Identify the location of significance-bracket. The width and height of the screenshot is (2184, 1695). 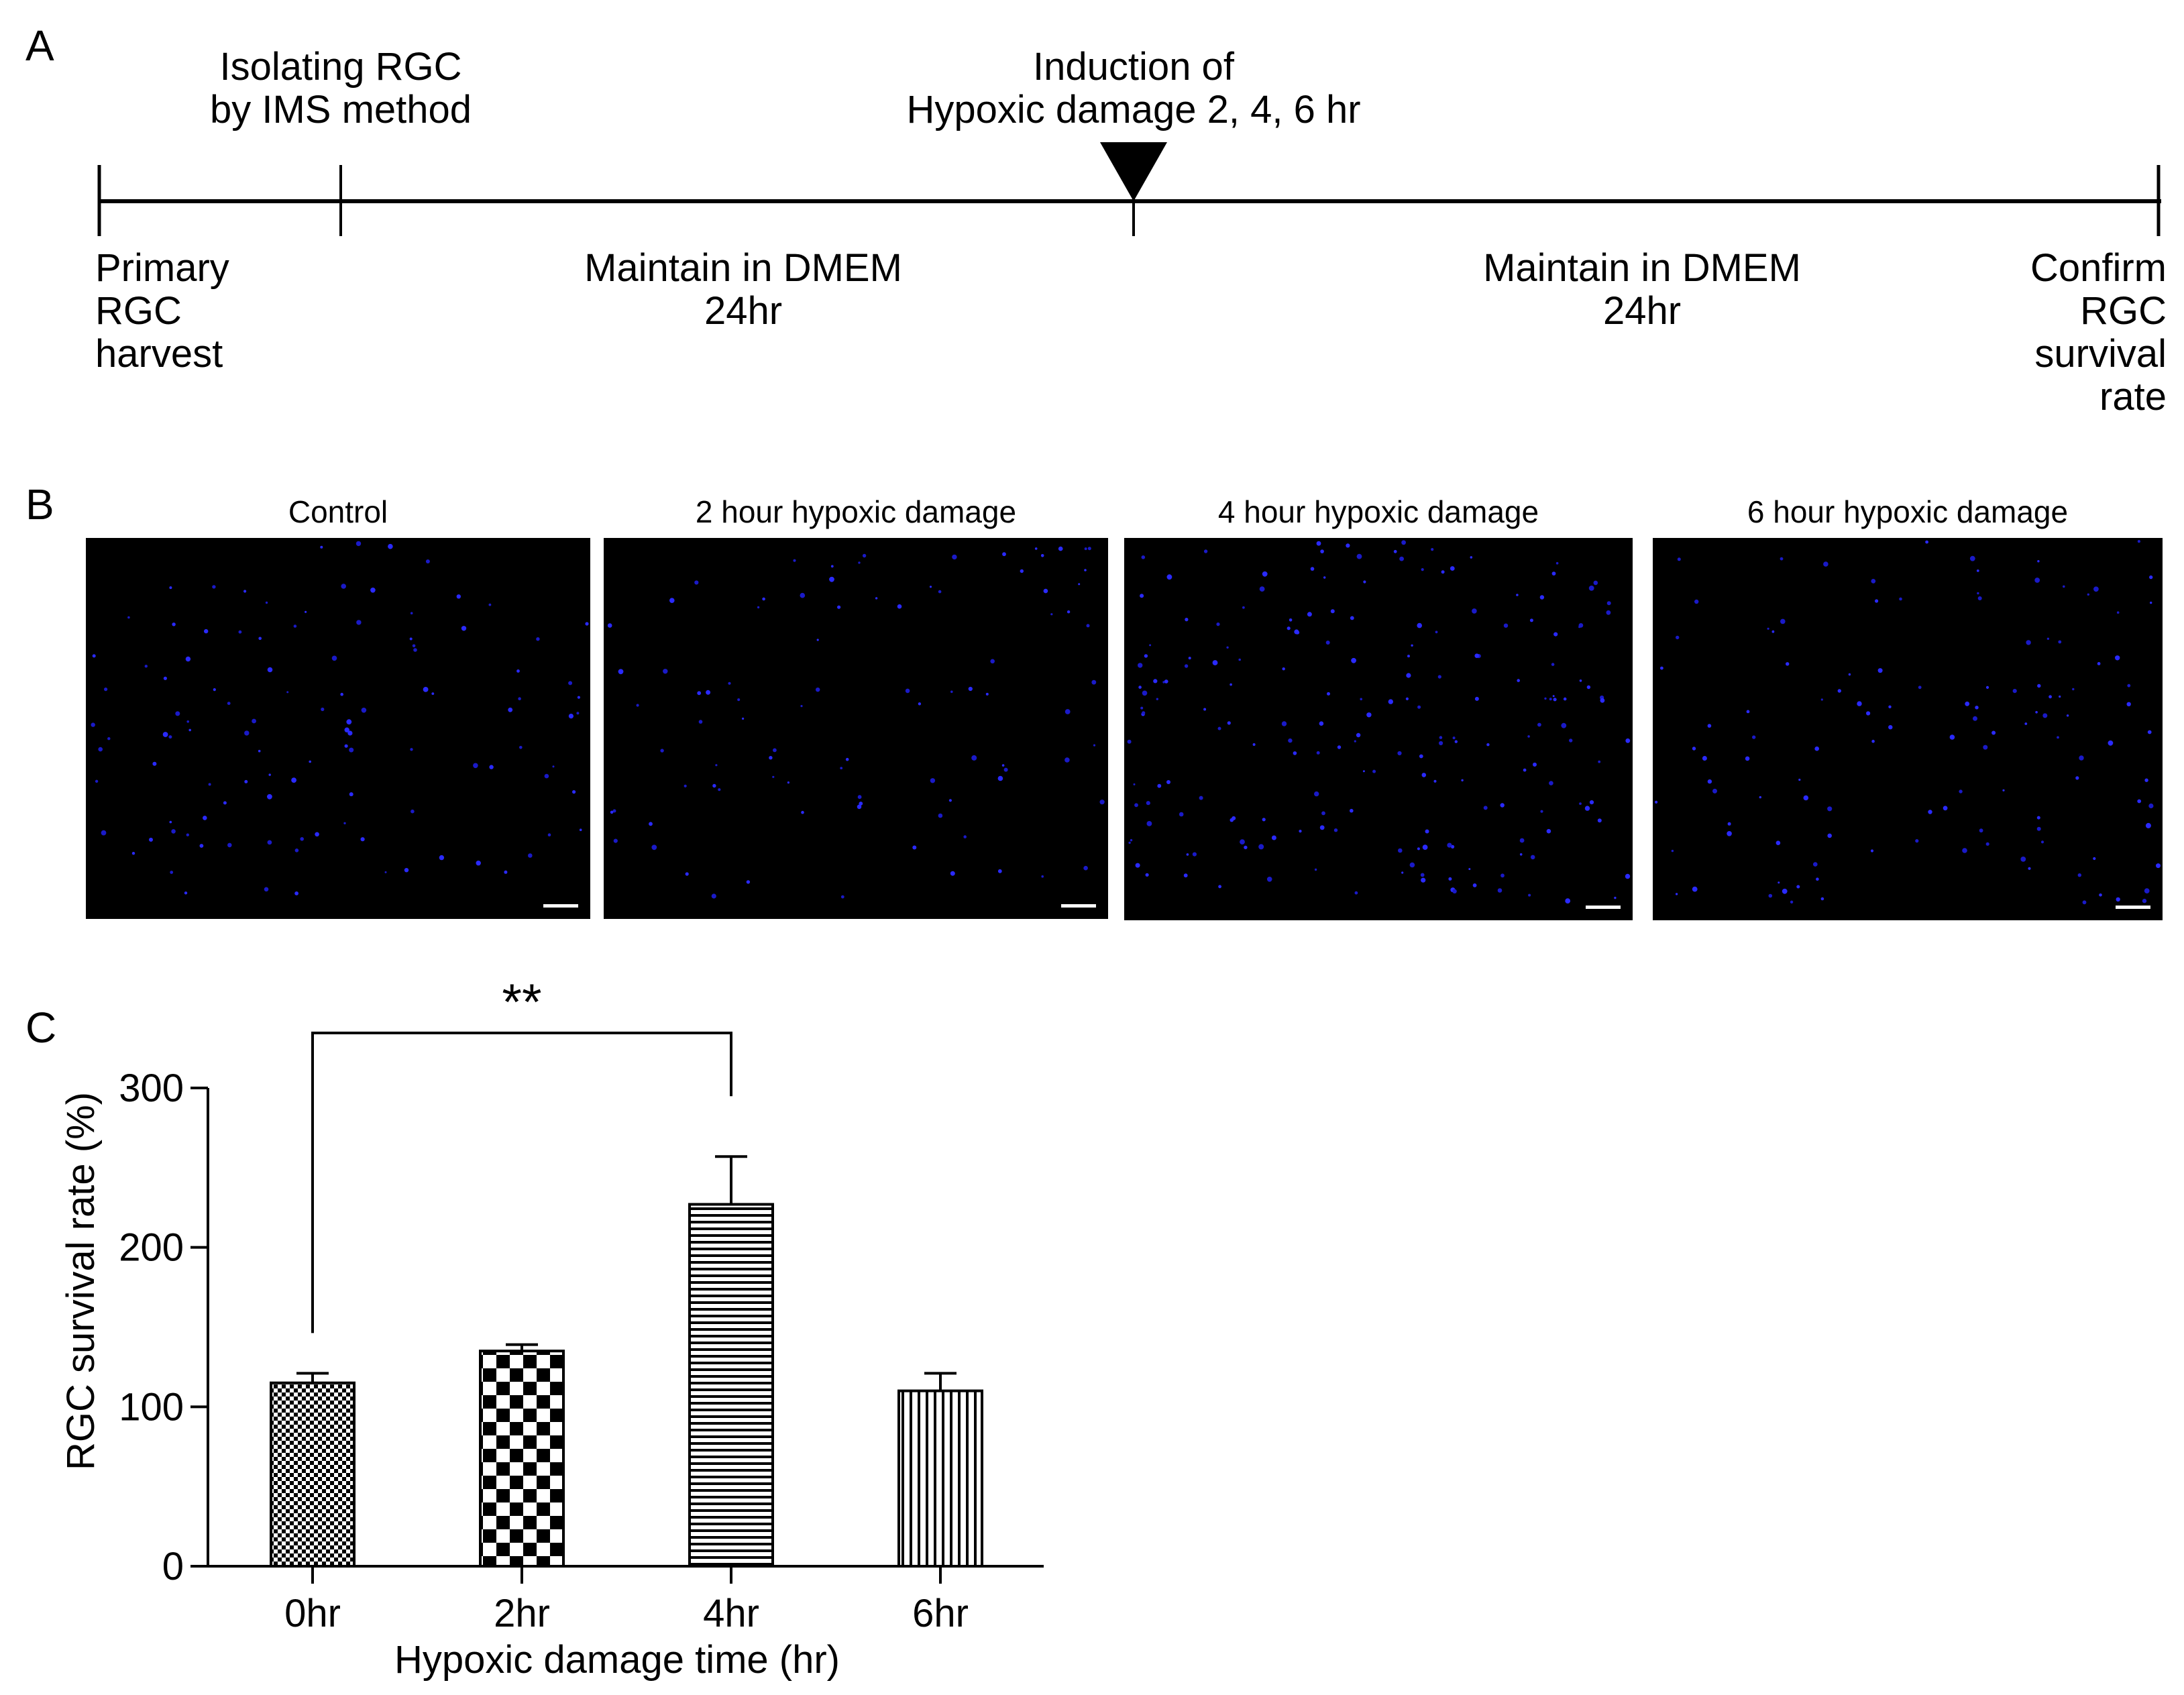
(522, 1182).